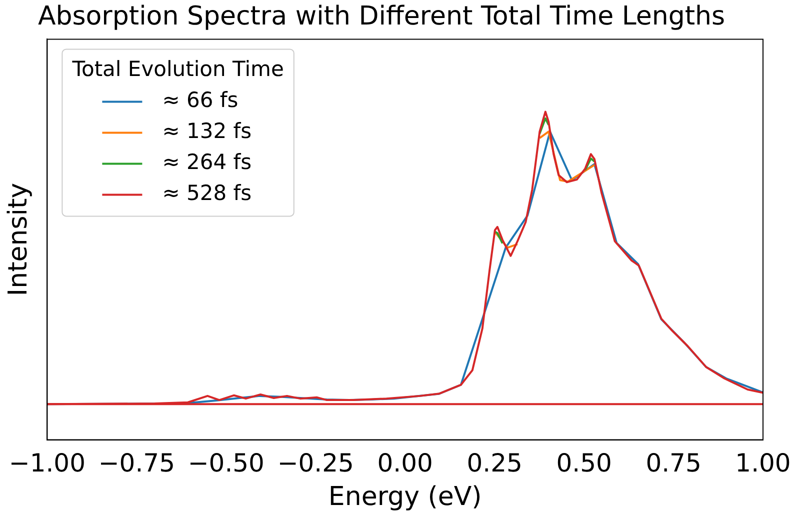 Image resolution: width=795 pixels, height=518 pixels. I want to click on legend-label: ≈ 528 fs, so click(207, 193).